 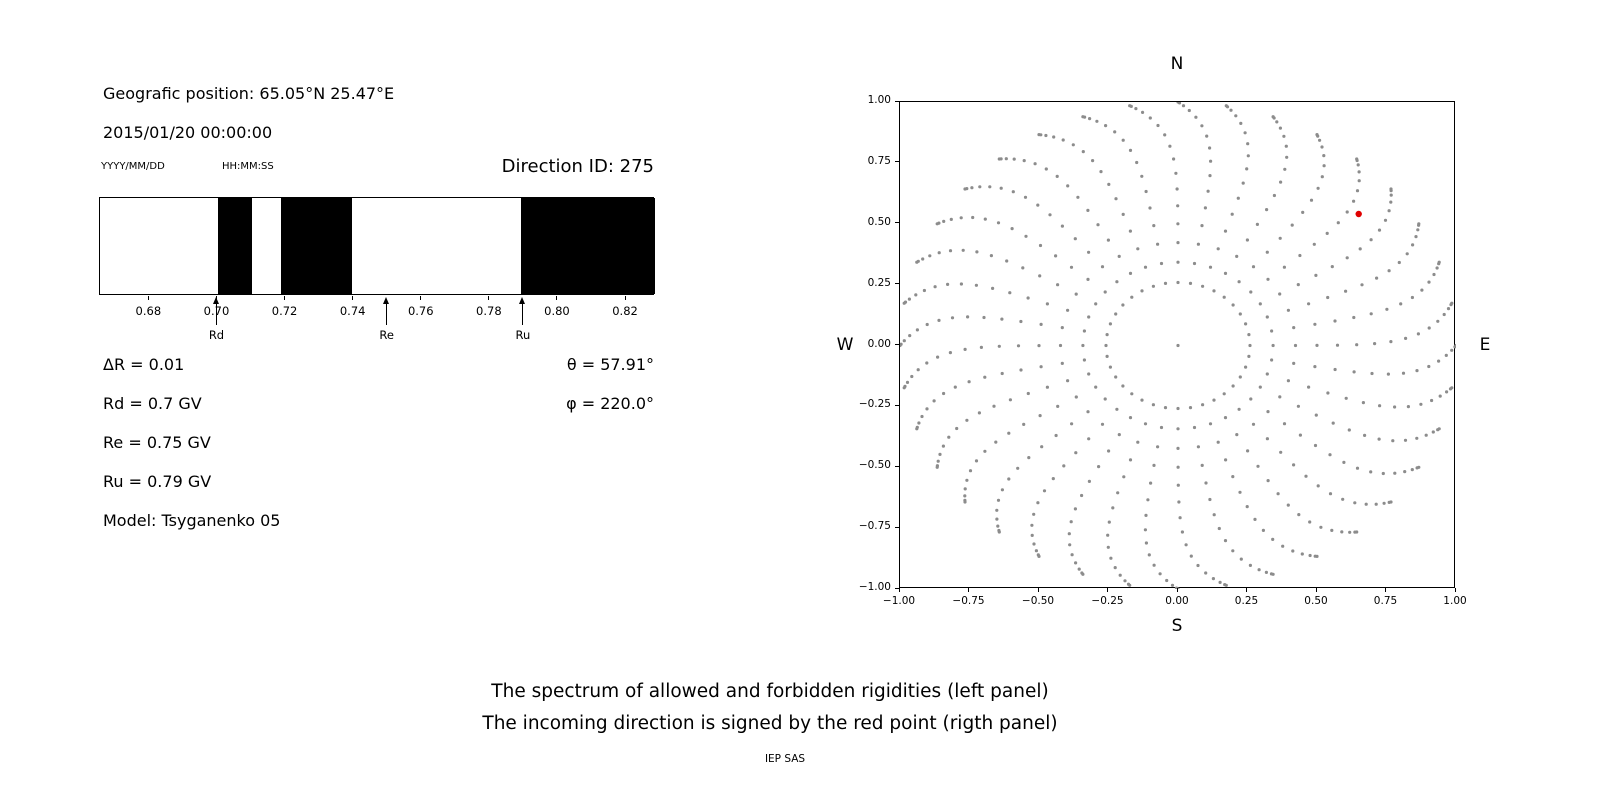 What do you see at coordinates (157, 442) in the screenshot?
I see `re-value: Re = 0.75 GV` at bounding box center [157, 442].